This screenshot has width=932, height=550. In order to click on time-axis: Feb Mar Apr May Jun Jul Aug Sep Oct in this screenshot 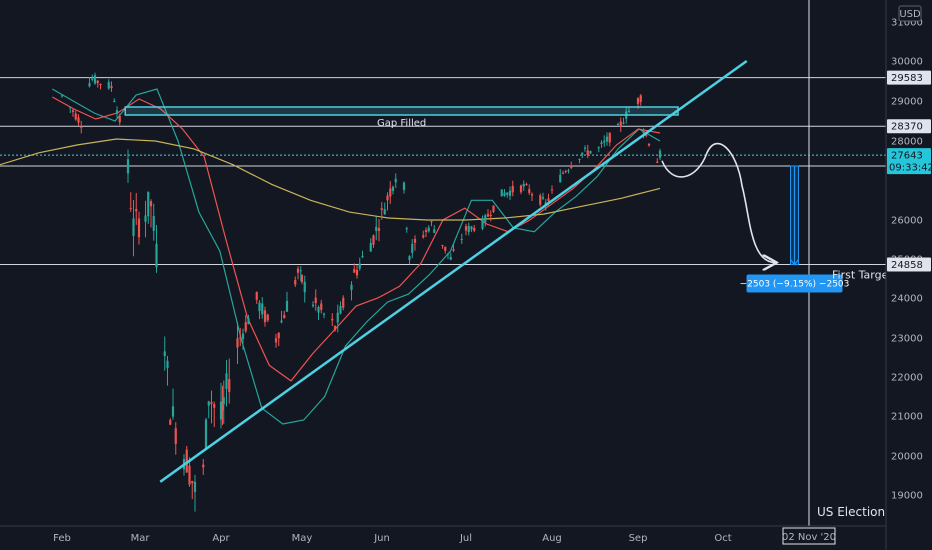, I will do `click(392, 538)`.